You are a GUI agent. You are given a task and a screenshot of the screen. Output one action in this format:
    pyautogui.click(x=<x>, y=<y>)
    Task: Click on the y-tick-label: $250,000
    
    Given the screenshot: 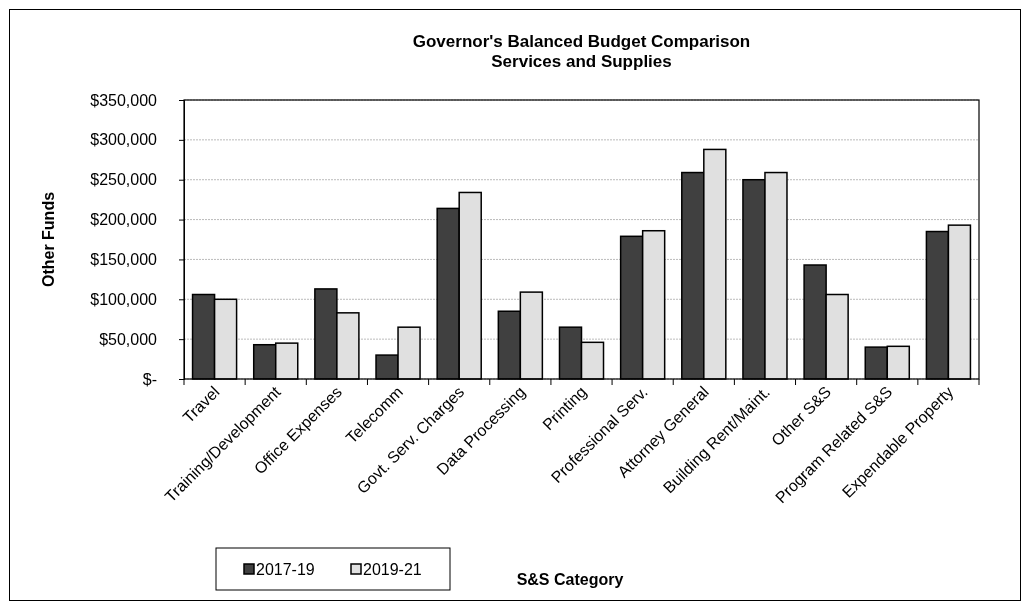 What is the action you would take?
    pyautogui.click(x=124, y=180)
    